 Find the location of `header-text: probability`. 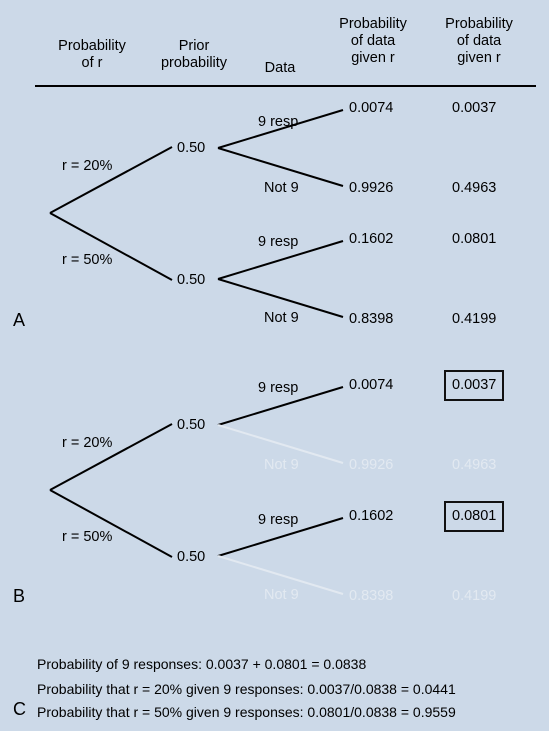

header-text: probability is located at coordinates (194, 63).